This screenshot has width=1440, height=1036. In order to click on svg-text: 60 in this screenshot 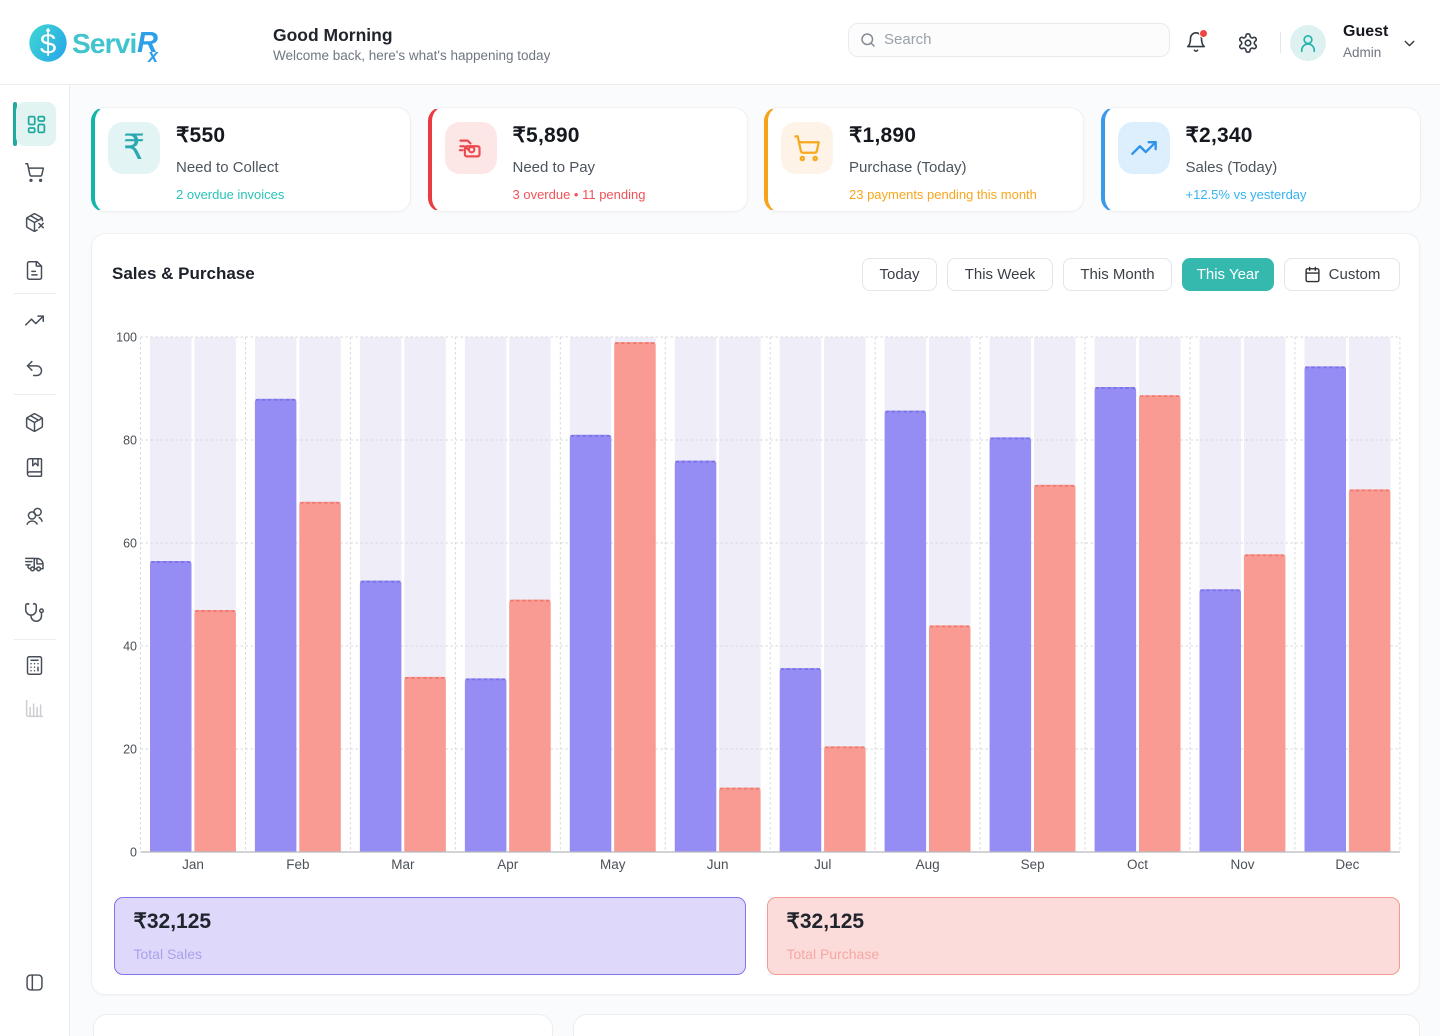, I will do `click(130, 543)`.